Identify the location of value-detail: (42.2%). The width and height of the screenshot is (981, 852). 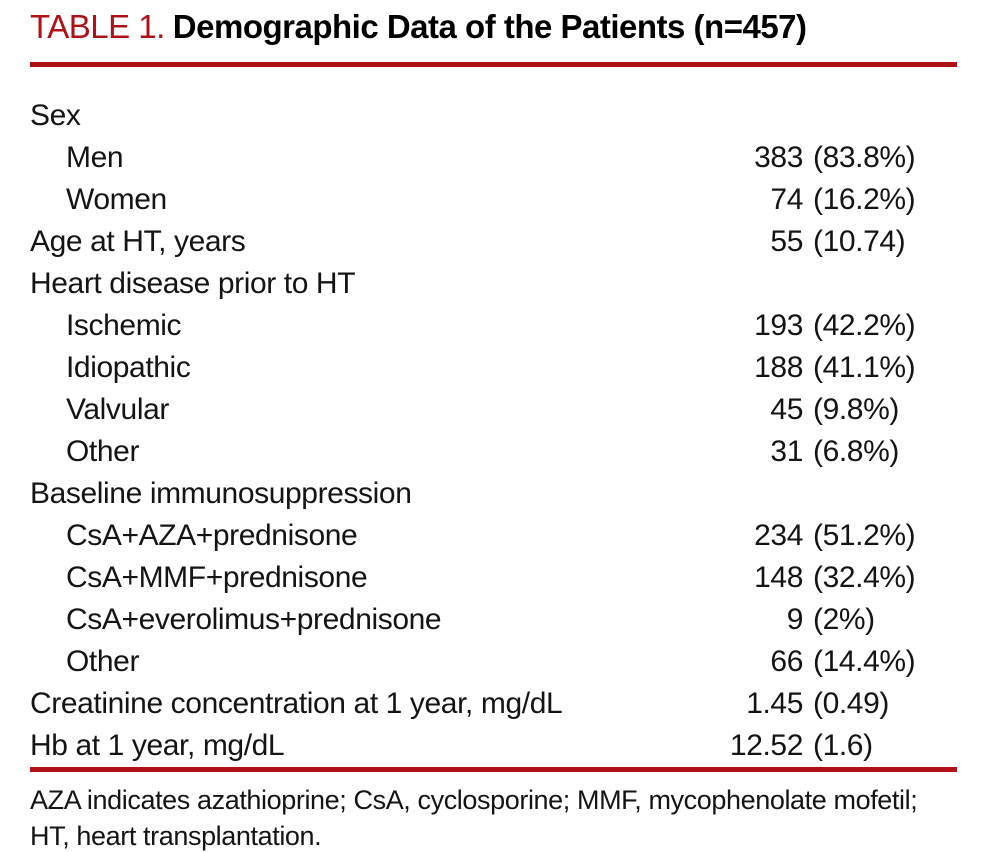
(864, 325).